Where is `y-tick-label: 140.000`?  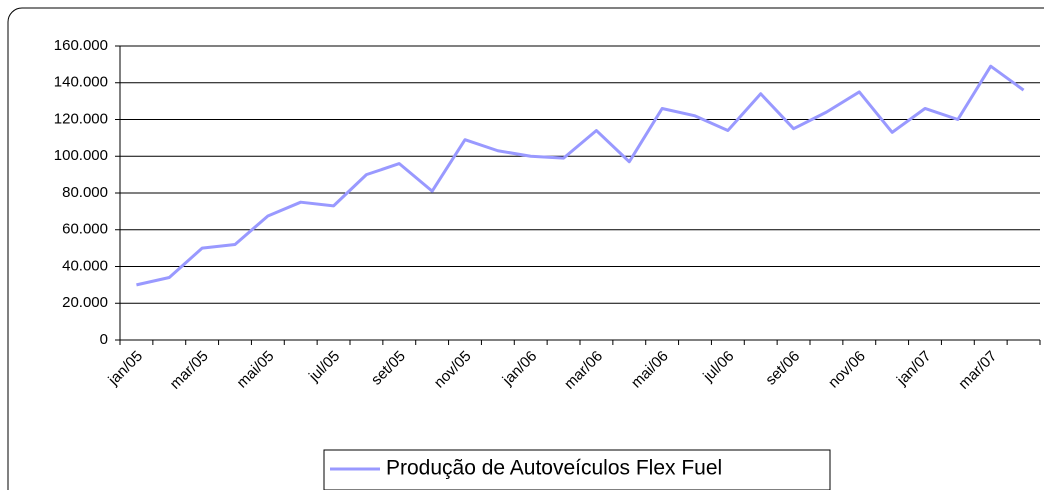
y-tick-label: 140.000 is located at coordinates (81, 82).